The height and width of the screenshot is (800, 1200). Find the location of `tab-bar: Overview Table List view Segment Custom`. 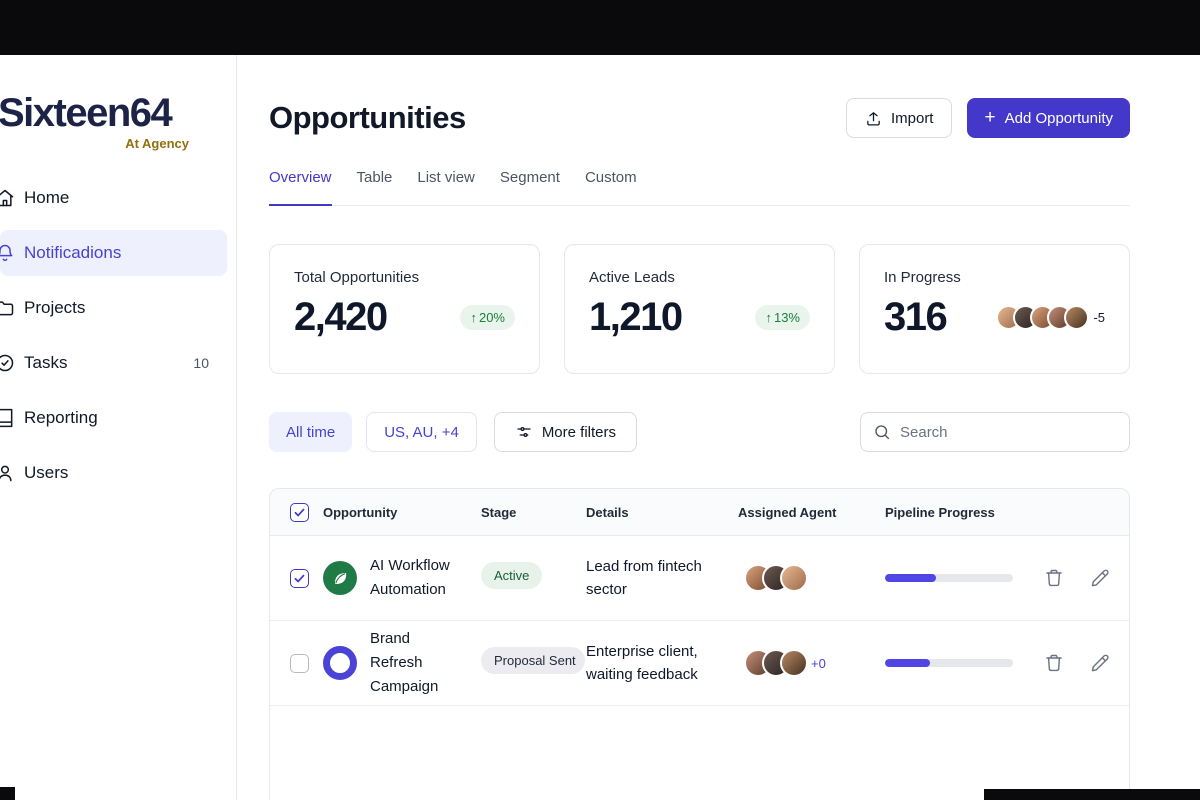

tab-bar: Overview Table List view Segment Custom is located at coordinates (699, 187).